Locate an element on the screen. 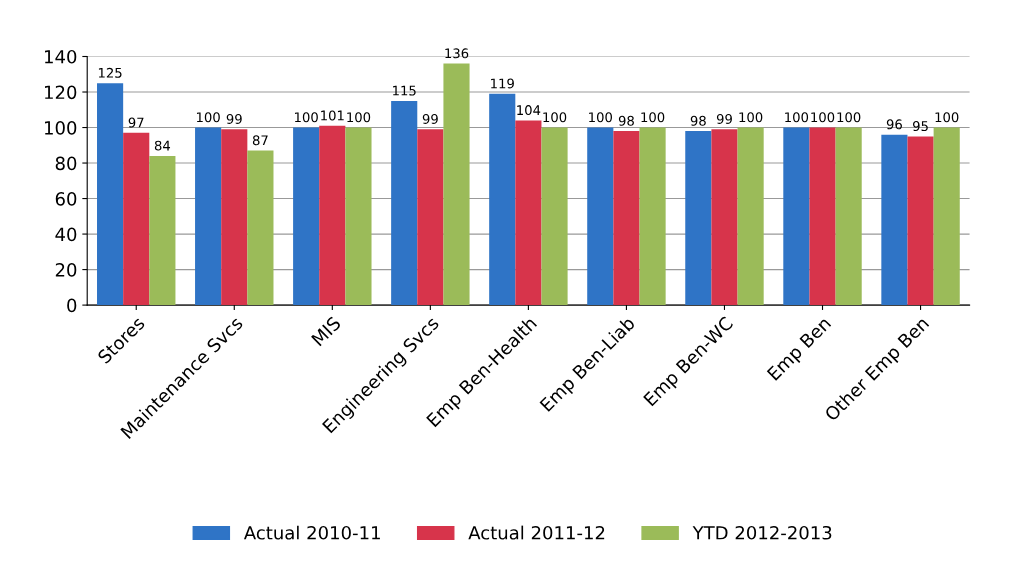  y-tick-label: 80 is located at coordinates (66, 163).